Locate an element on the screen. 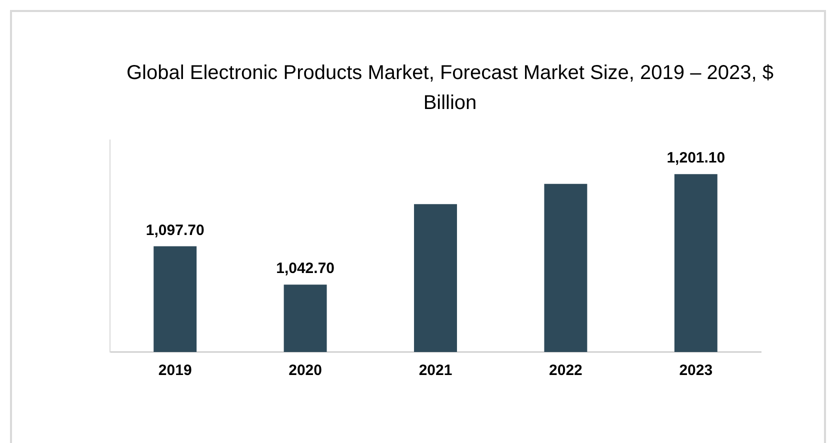 Image resolution: width=836 pixels, height=443 pixels. x-tick-label: 2021 is located at coordinates (435, 371).